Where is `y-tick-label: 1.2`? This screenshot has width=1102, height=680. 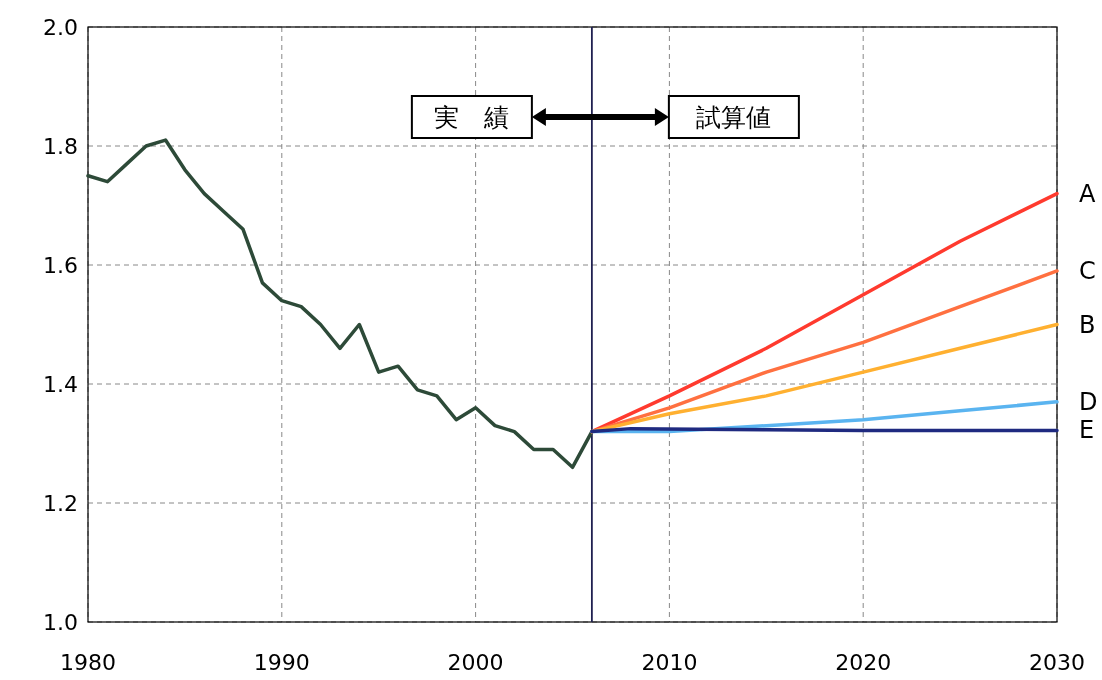
y-tick-label: 1.2 is located at coordinates (60, 503).